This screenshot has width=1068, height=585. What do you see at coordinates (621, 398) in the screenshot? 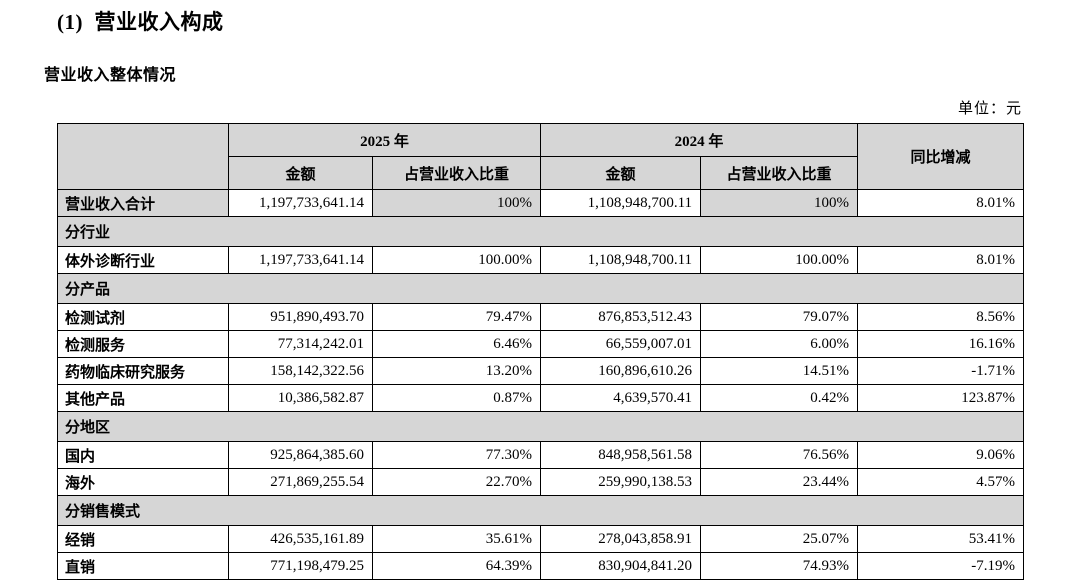
I see `amount-2024: 4,639,570.41` at bounding box center [621, 398].